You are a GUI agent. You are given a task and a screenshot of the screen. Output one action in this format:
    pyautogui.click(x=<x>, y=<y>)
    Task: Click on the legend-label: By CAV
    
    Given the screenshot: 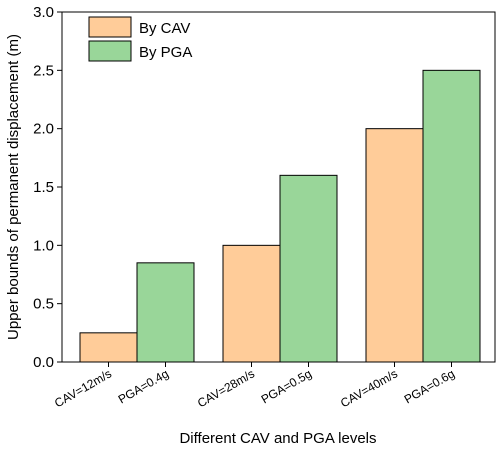 What is the action you would take?
    pyautogui.click(x=164, y=28)
    